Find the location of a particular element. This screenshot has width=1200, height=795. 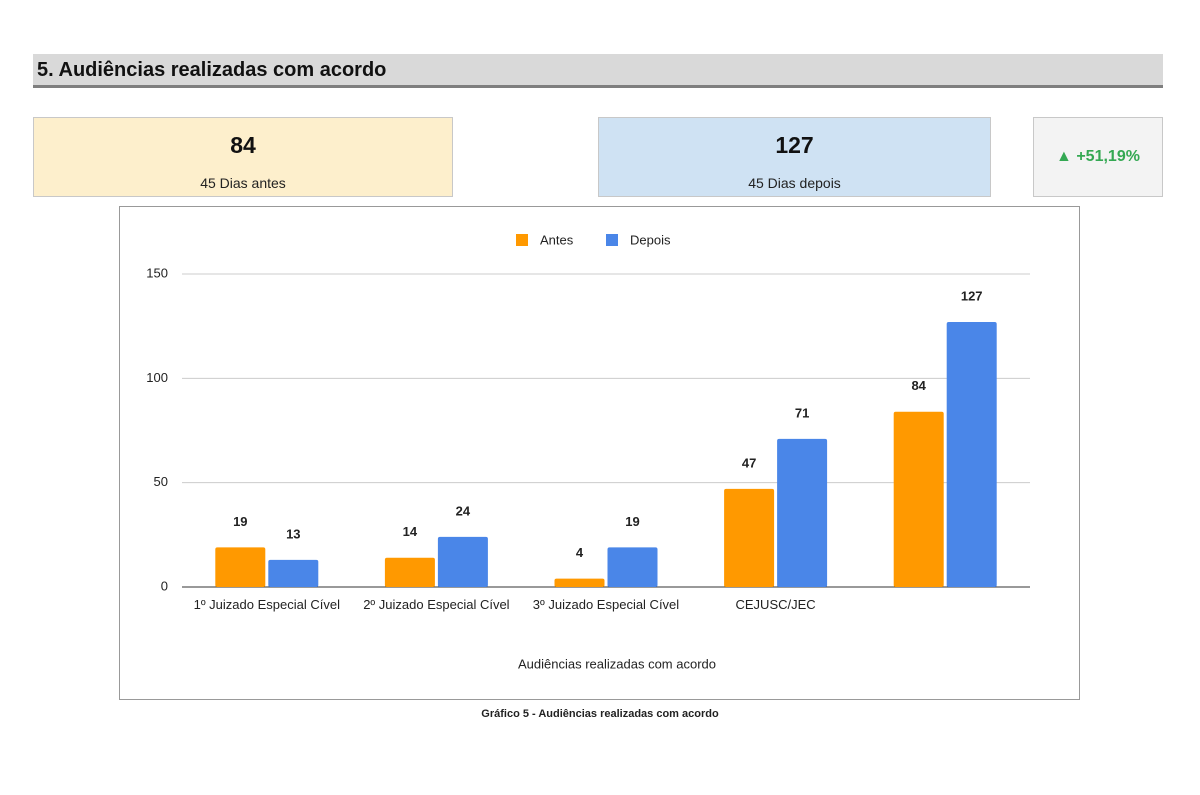

kpi-card: 127 45 Dias depois is located at coordinates (794, 157).